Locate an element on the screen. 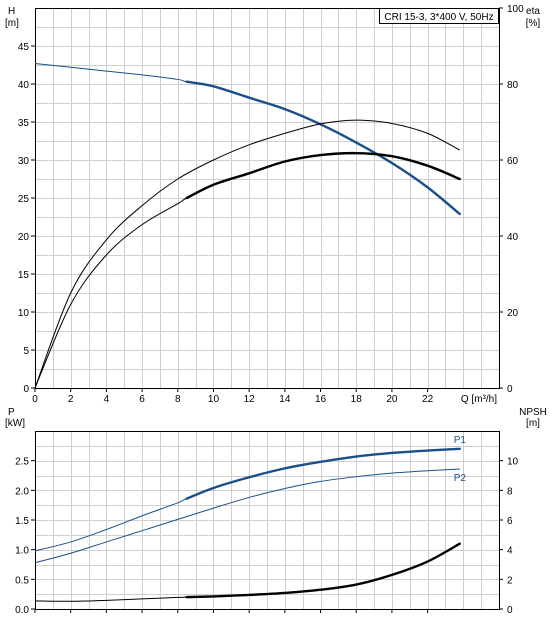  x-tick-label: 4 is located at coordinates (107, 399).